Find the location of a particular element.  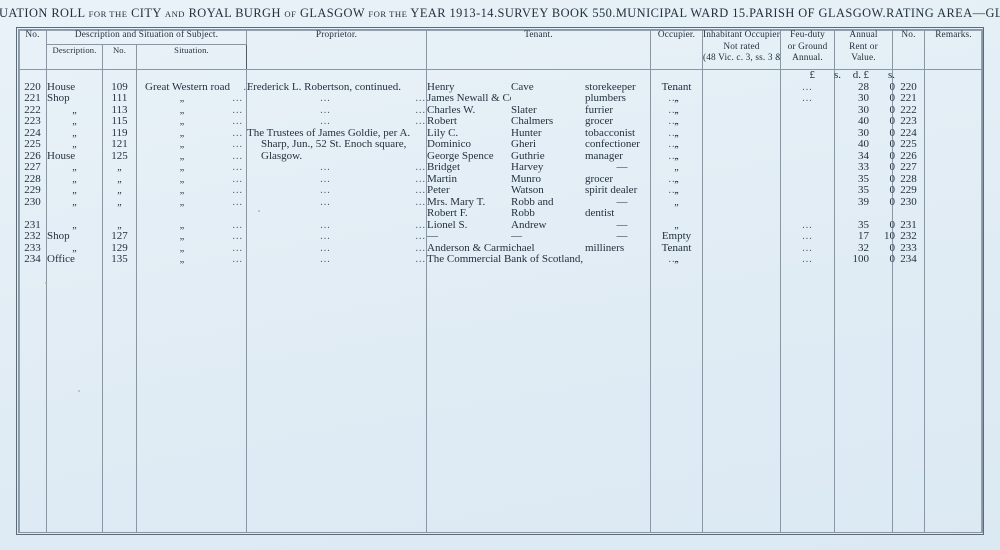

row-tenant: Bridget Harvey — is located at coordinates (538, 168).